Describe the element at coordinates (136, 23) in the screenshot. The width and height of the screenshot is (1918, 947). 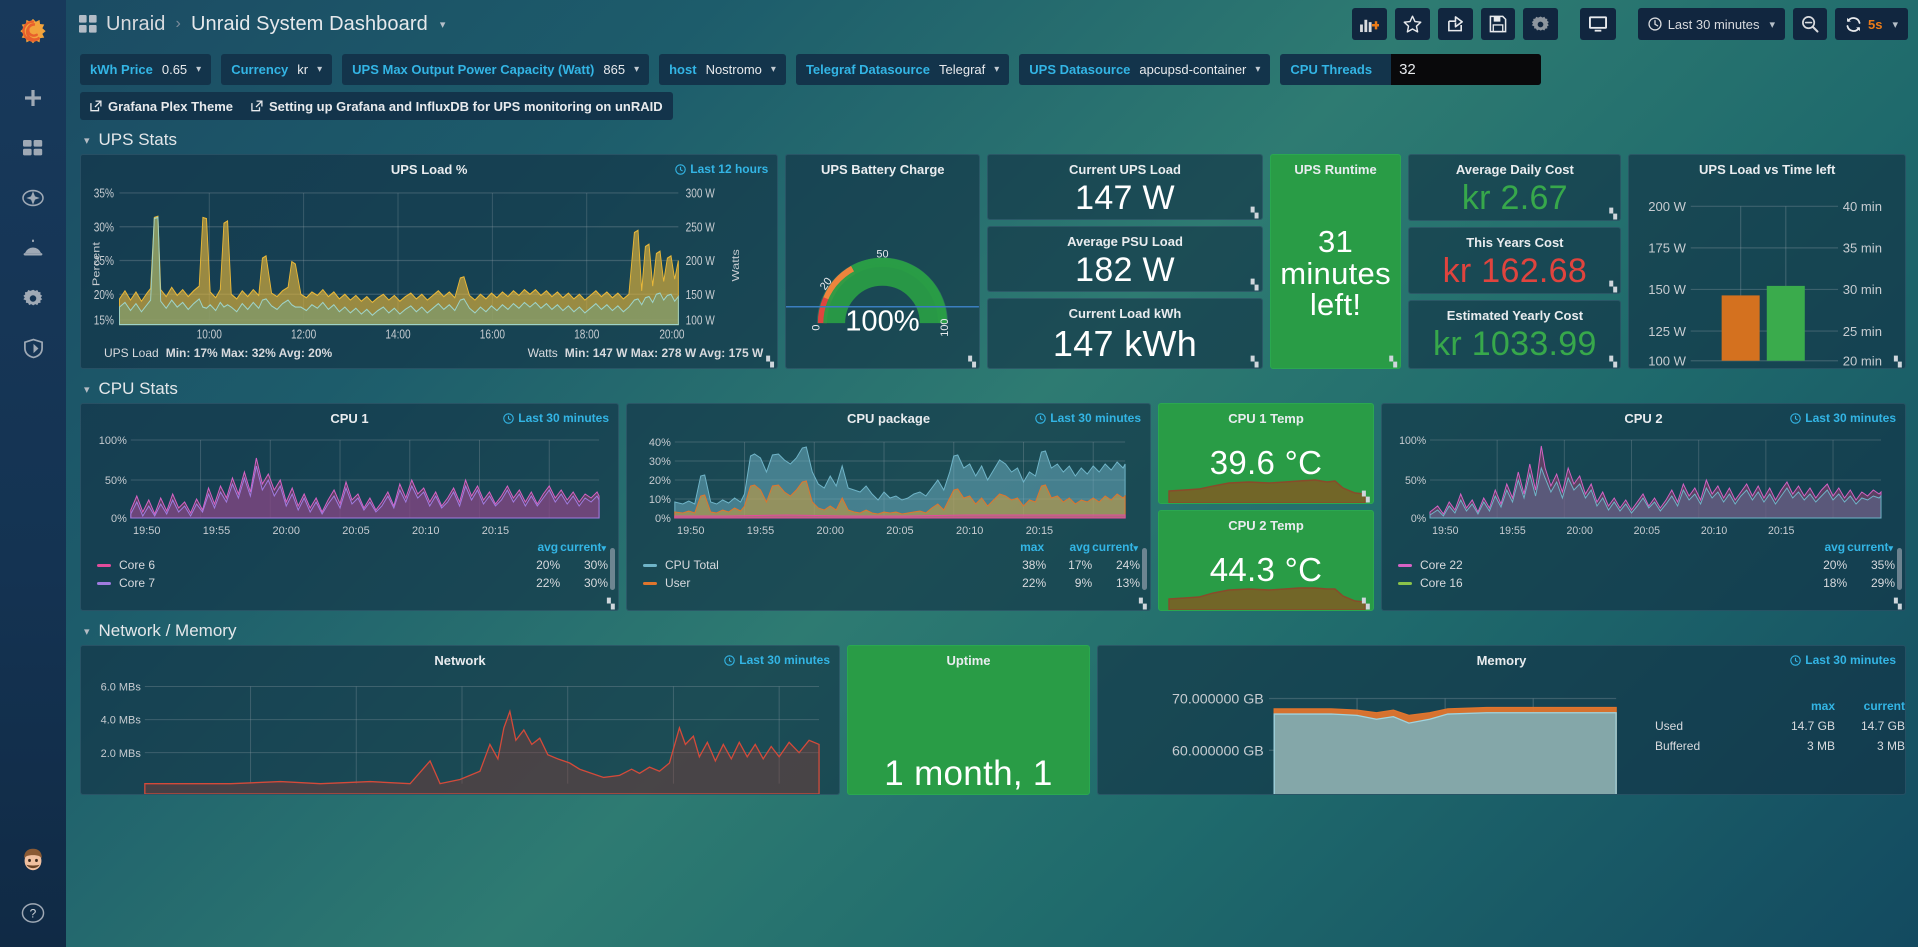
I see `breadcrumb-folder: Unraid` at that location.